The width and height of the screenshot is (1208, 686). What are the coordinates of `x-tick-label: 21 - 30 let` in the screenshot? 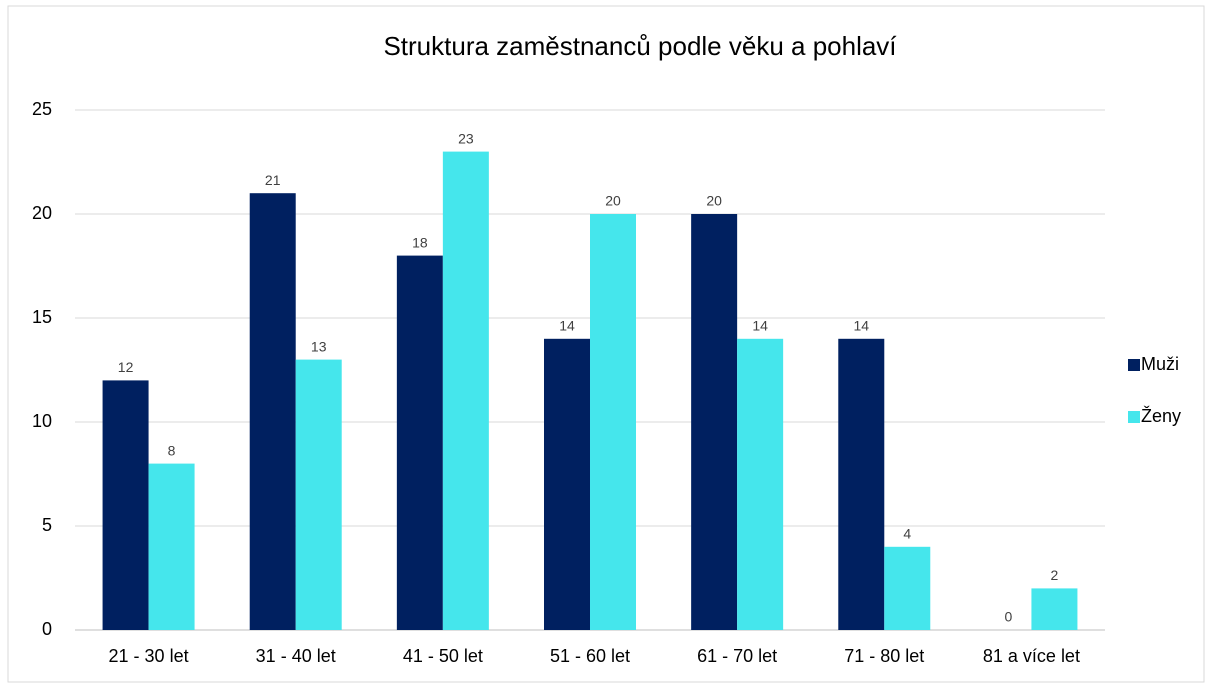 It's located at (149, 656).